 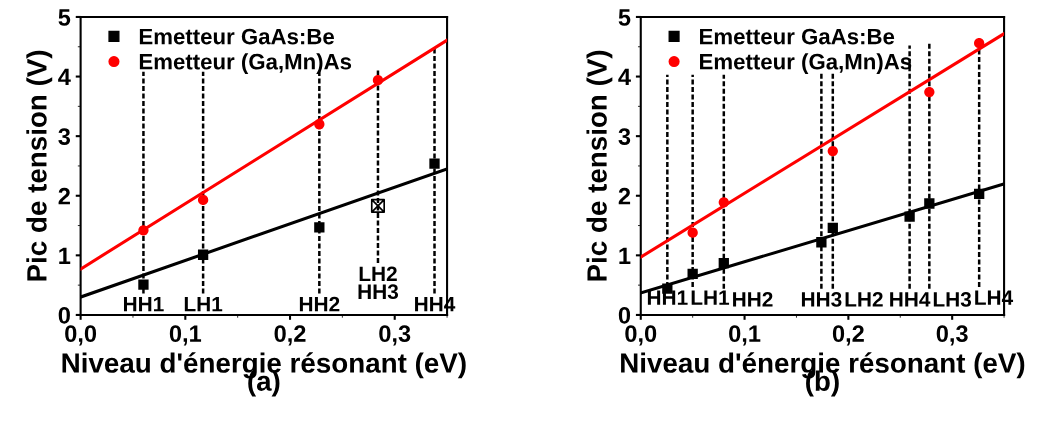 I want to click on annotation: HH3, so click(x=821, y=299).